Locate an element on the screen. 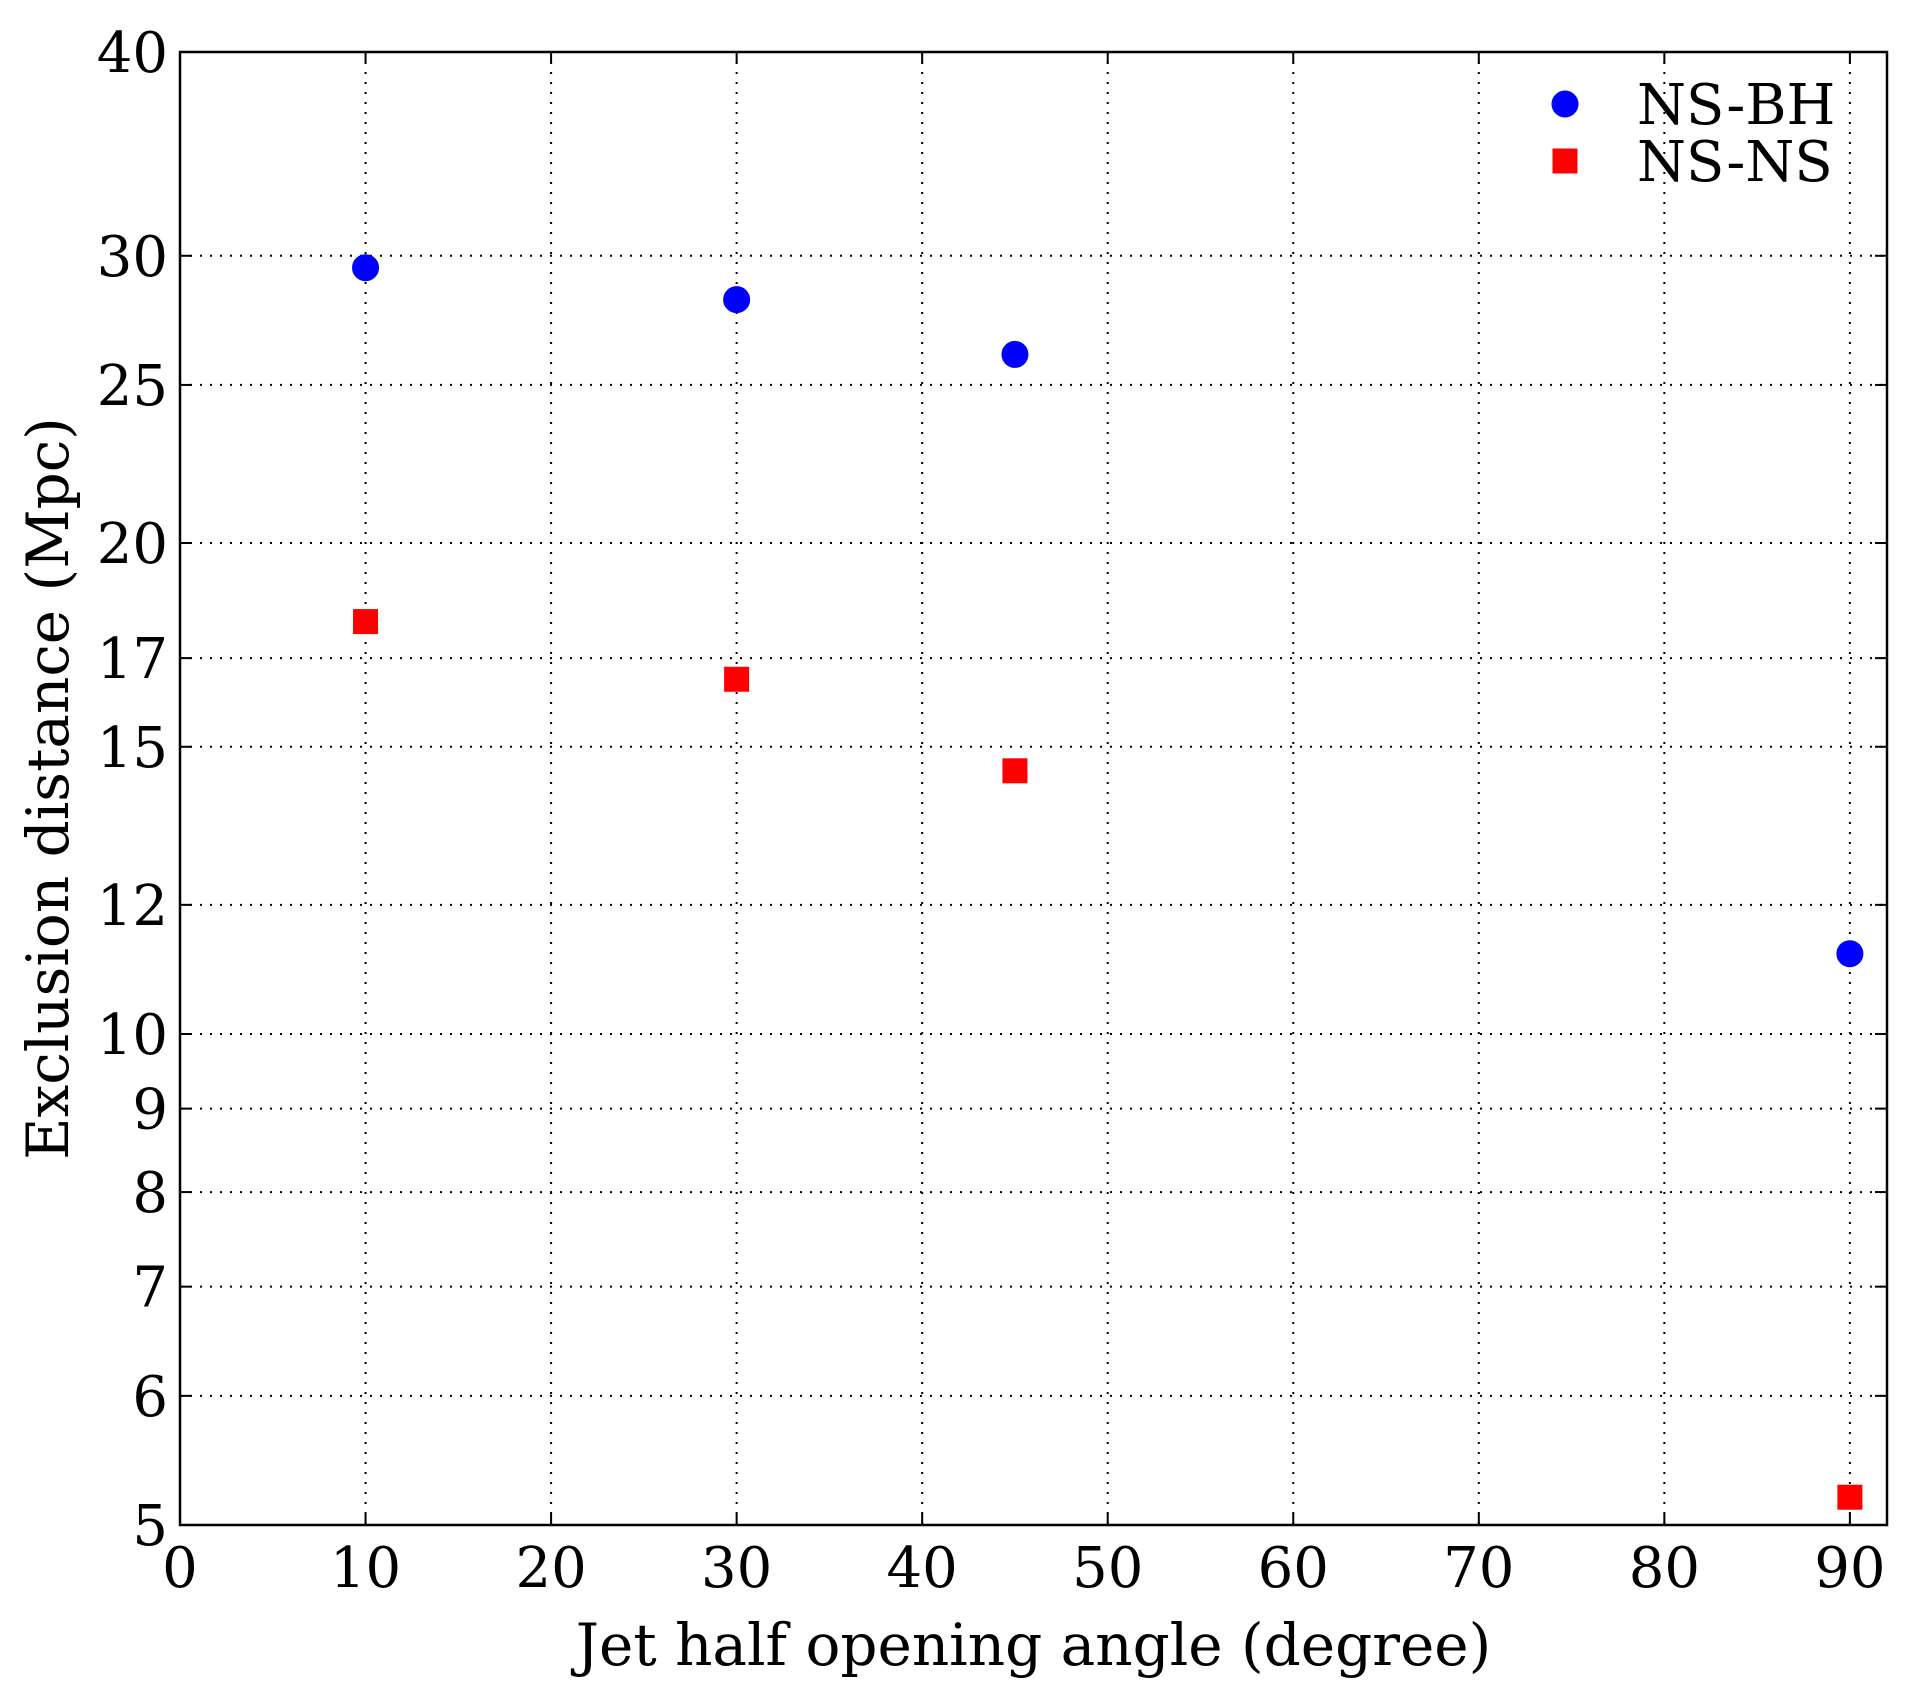 The width and height of the screenshot is (1908, 1696). x-tick-label: 70 is located at coordinates (1478, 1568).